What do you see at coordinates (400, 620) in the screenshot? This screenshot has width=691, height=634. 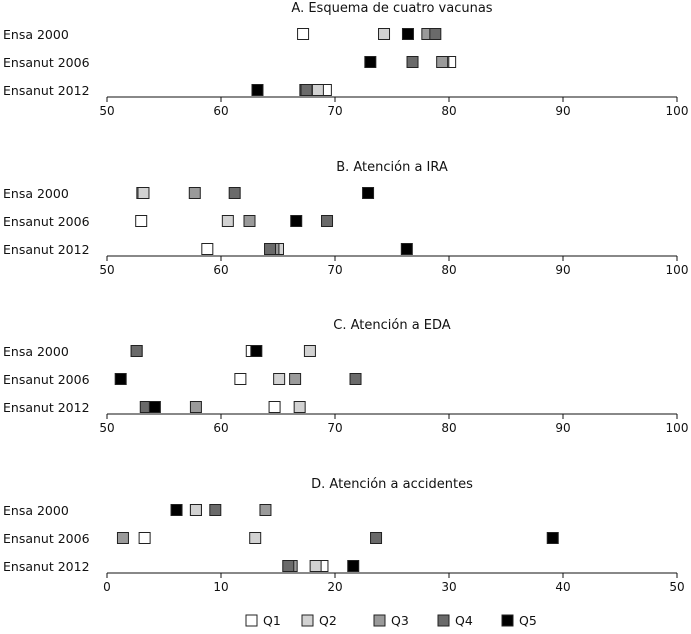 I see `legend-label-q3: Q3` at bounding box center [400, 620].